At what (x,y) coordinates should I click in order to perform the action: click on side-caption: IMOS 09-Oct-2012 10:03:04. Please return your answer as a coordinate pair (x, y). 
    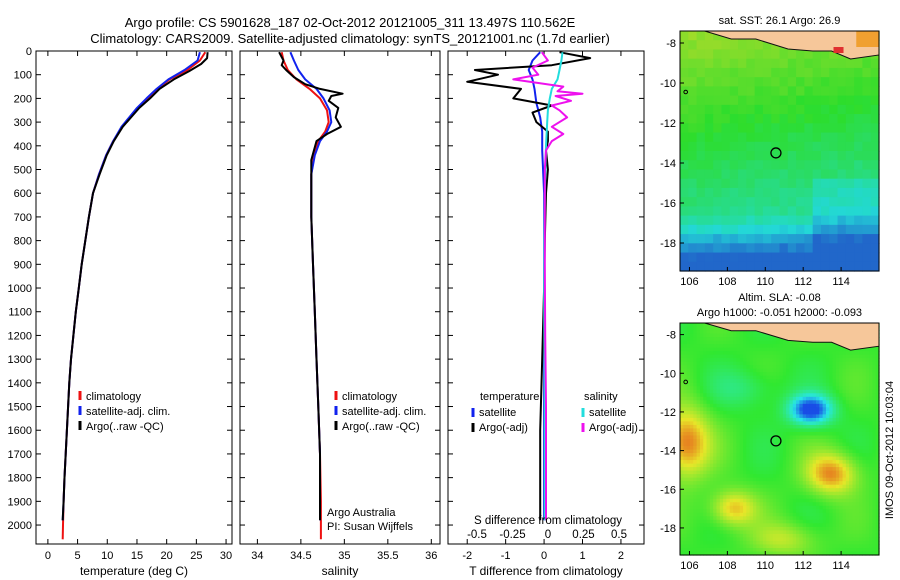
    Looking at the image, I should click on (890, 450).